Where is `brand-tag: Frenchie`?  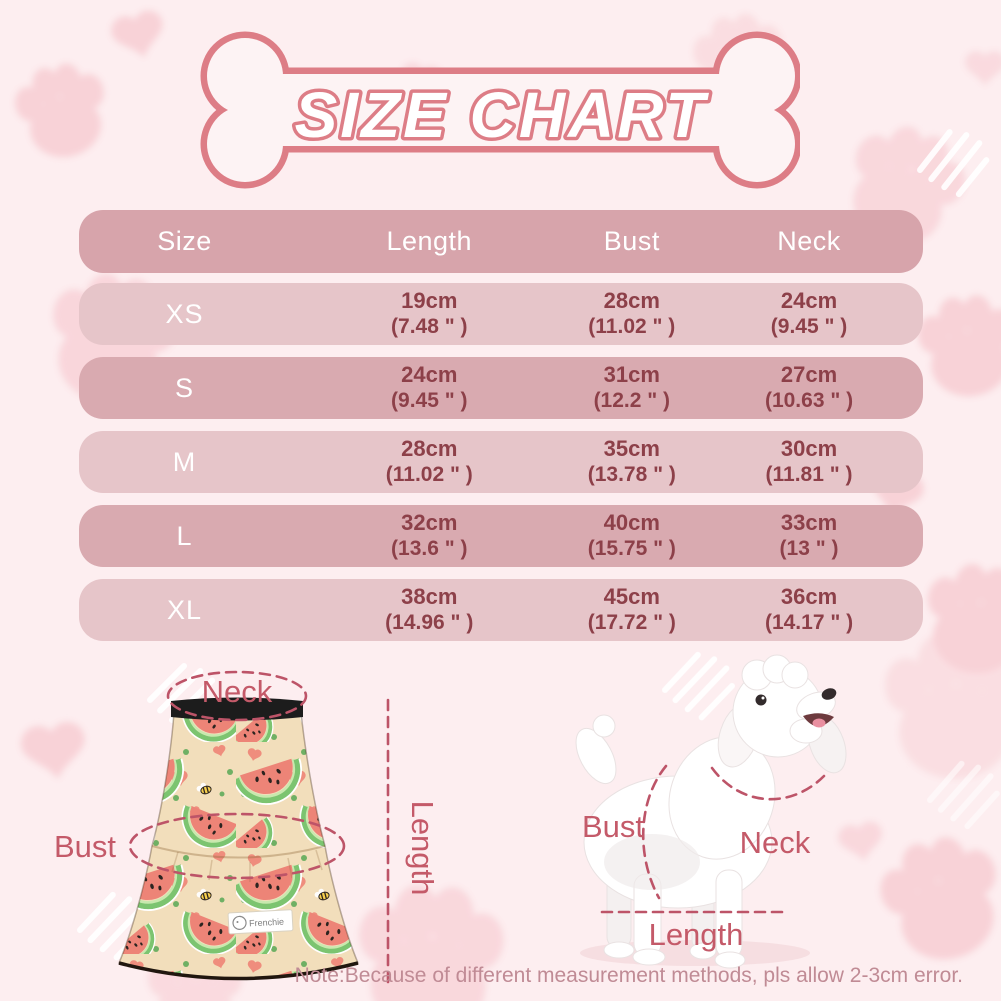
brand-tag: Frenchie is located at coordinates (260, 922).